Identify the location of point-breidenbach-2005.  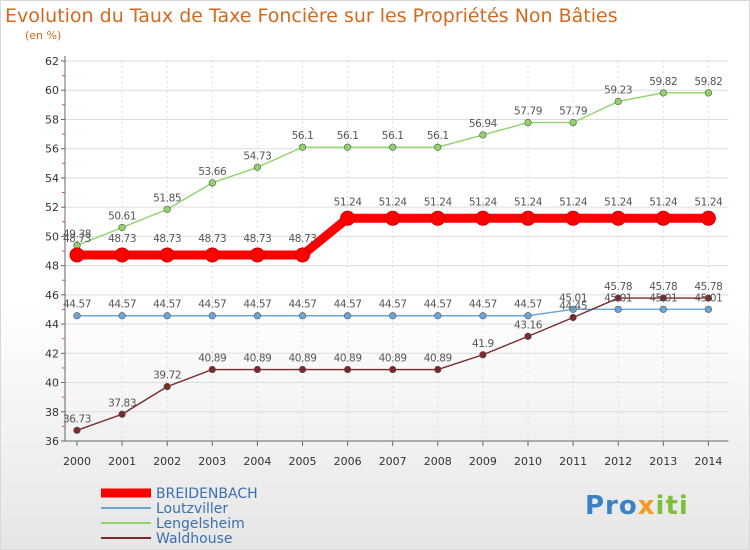
(302, 255).